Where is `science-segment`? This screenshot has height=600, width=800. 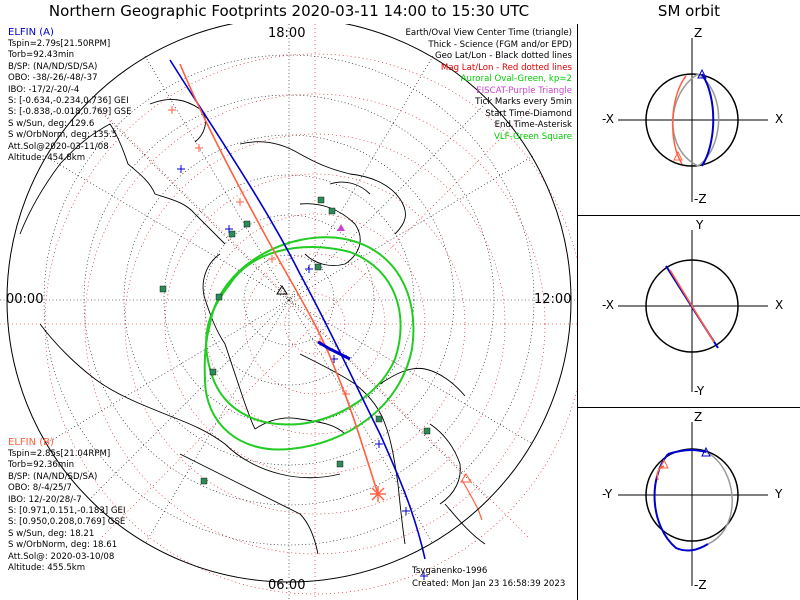
science-segment is located at coordinates (334, 350).